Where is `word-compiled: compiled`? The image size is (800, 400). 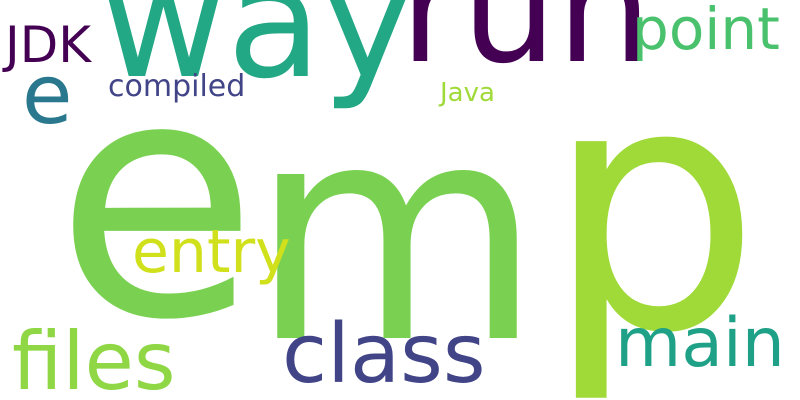
word-compiled: compiled is located at coordinates (177, 86).